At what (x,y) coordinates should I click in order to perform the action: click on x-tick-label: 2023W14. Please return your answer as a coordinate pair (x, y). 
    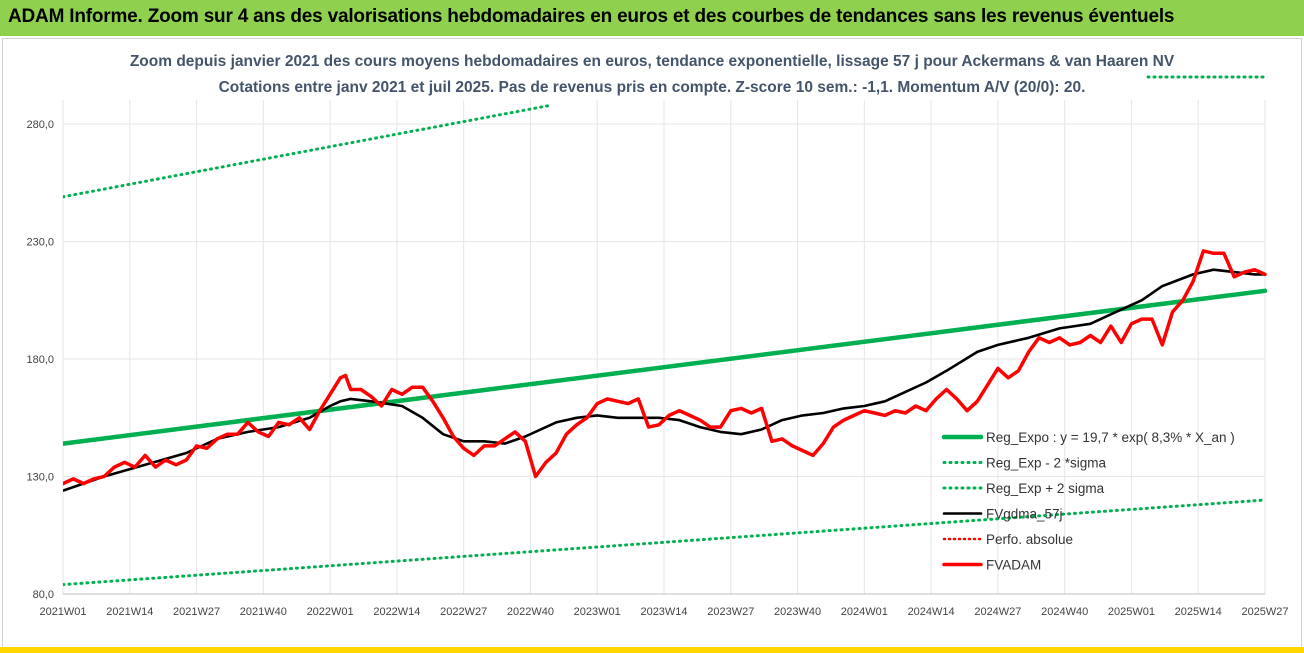
    Looking at the image, I should click on (663, 612).